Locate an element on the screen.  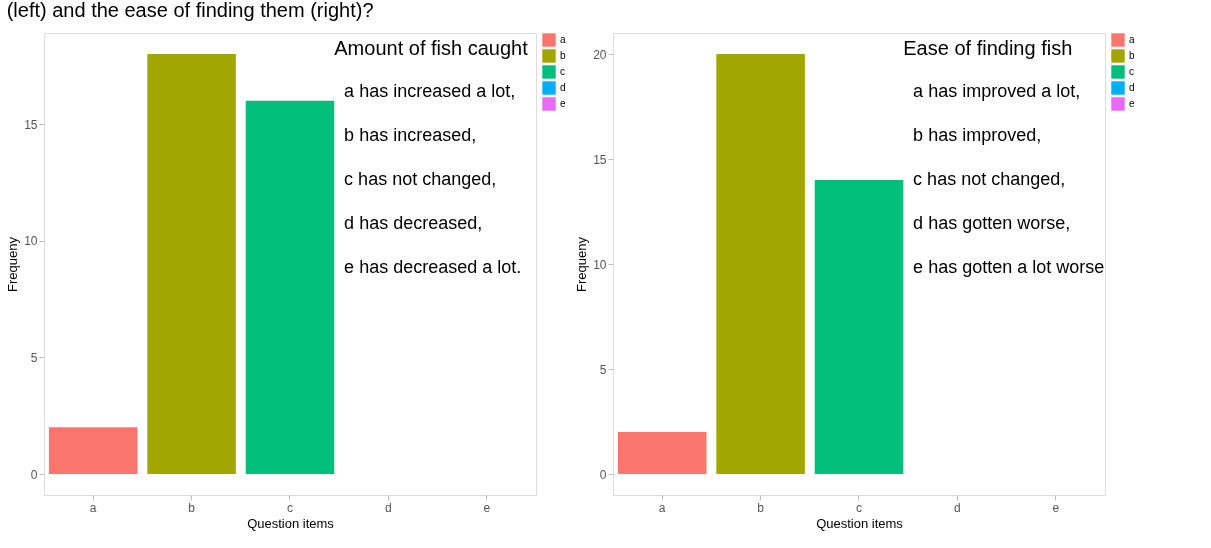
annotation: Ease of finding fish is located at coordinates (988, 48).